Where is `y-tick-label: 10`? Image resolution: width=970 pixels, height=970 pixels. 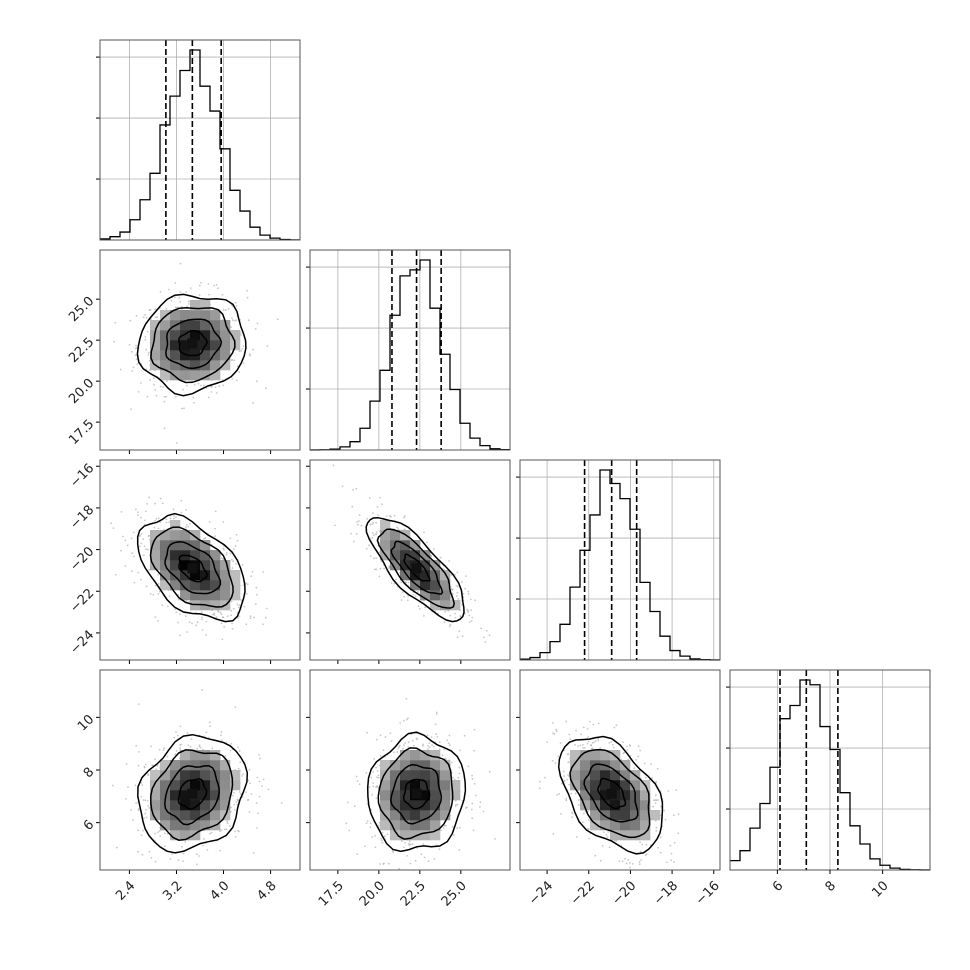
y-tick-label: 10 is located at coordinates (86, 723).